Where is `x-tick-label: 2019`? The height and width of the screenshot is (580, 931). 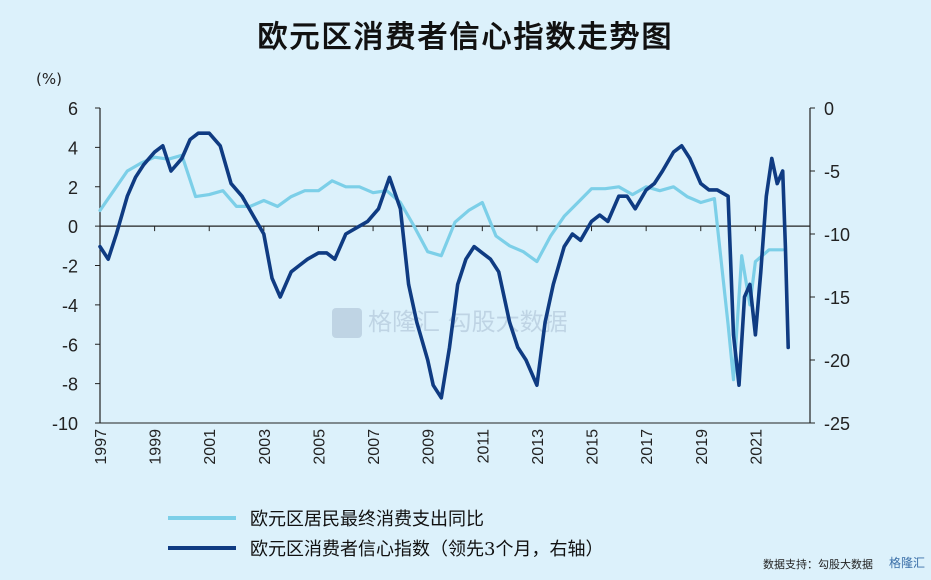 x-tick-label: 2019 is located at coordinates (702, 447).